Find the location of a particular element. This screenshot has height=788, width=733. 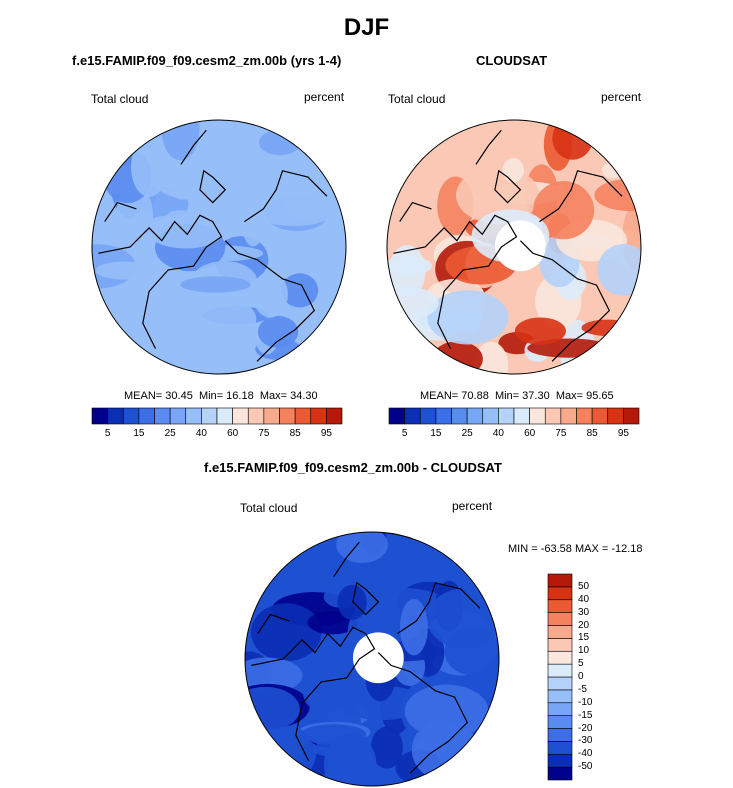

panel-3-colorbar-tick: -5 is located at coordinates (582, 689).